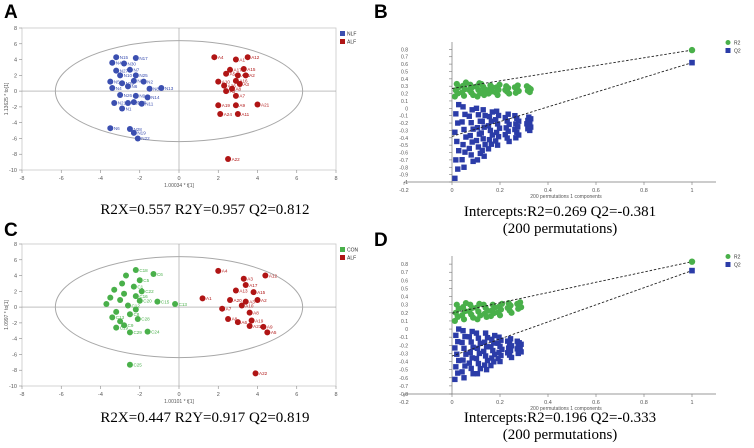  Describe the element at coordinates (353, 251) in the screenshot. I see `legend-label-con: CON` at that location.